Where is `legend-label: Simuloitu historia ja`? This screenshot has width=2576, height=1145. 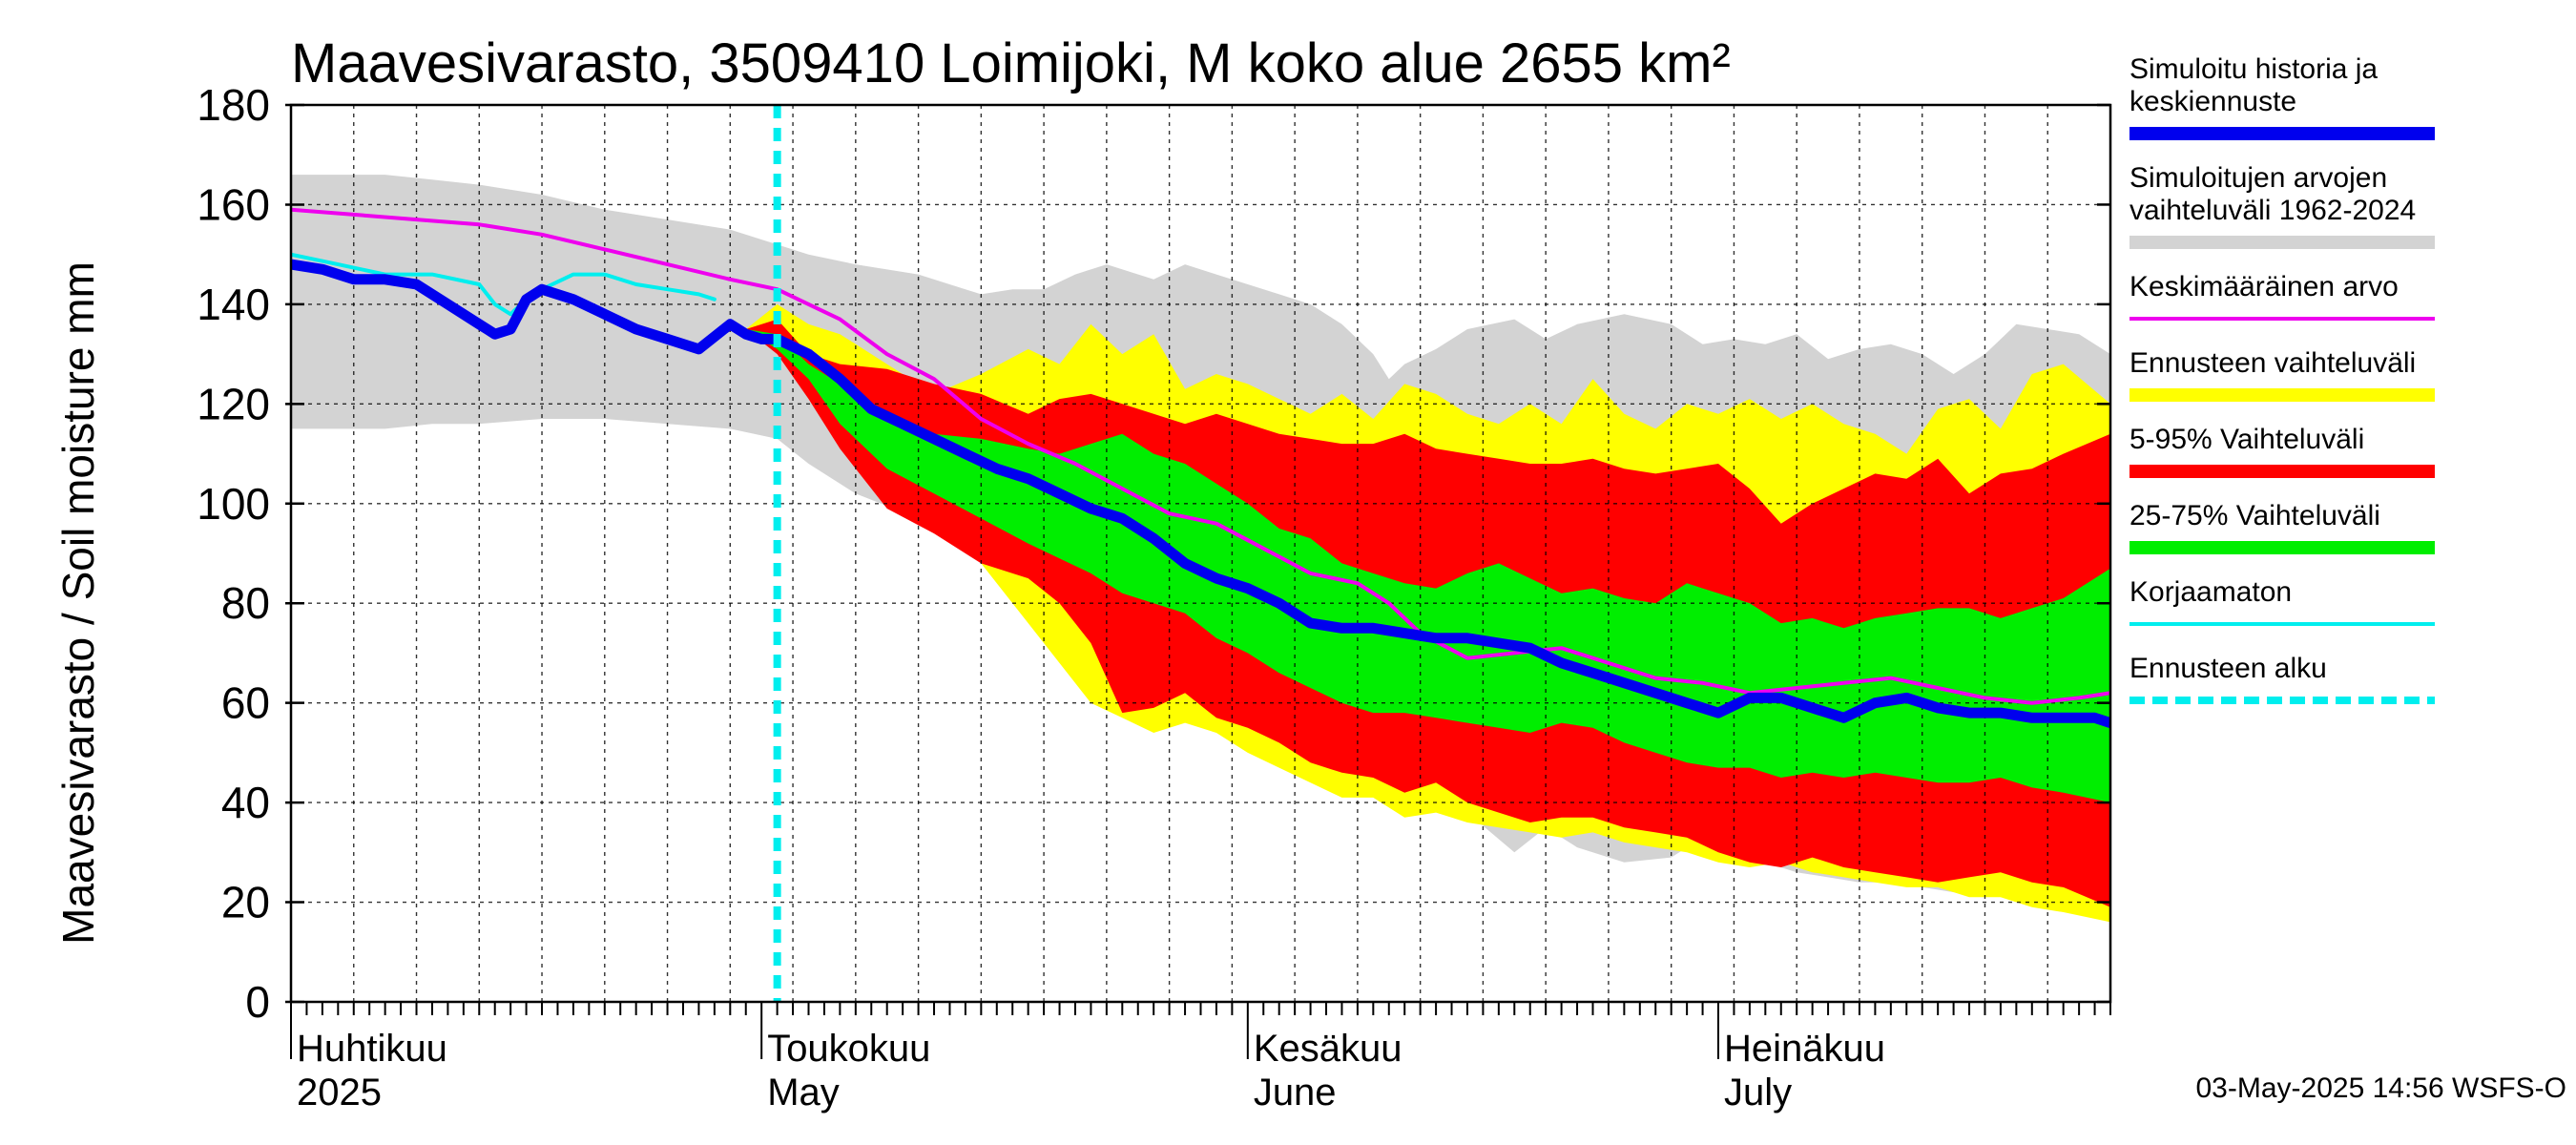 legend-label: Simuloitu historia ja is located at coordinates (2253, 69).